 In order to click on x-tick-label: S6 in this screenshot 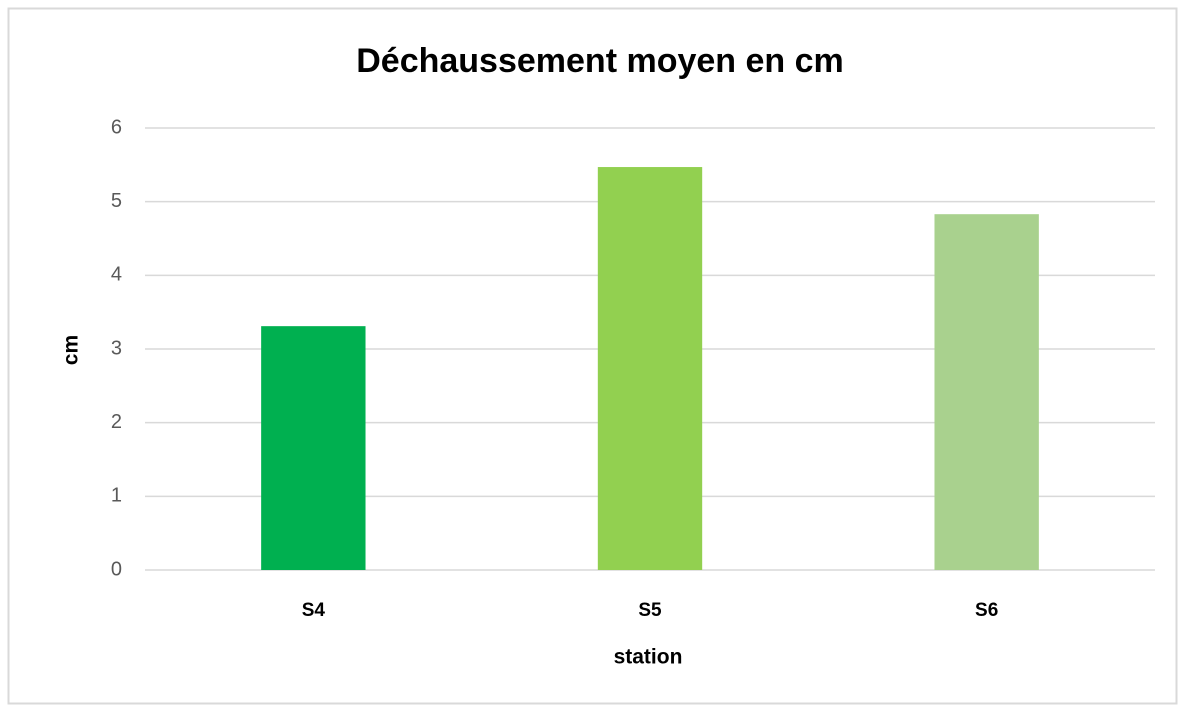, I will do `click(986, 610)`.